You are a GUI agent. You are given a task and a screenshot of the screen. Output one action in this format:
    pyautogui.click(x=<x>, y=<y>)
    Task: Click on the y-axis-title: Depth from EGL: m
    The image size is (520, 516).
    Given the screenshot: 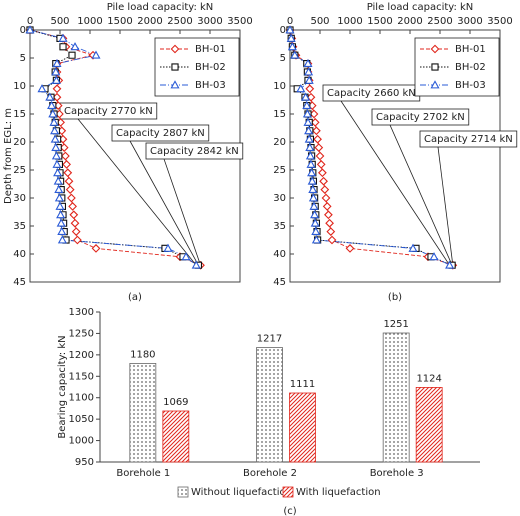 What is the action you would take?
    pyautogui.click(x=8, y=156)
    